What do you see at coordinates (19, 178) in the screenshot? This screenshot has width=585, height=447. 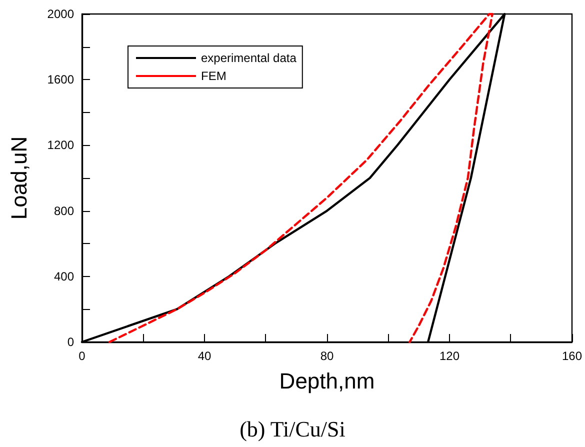 I see `y-axis-title: Load,uN` at bounding box center [19, 178].